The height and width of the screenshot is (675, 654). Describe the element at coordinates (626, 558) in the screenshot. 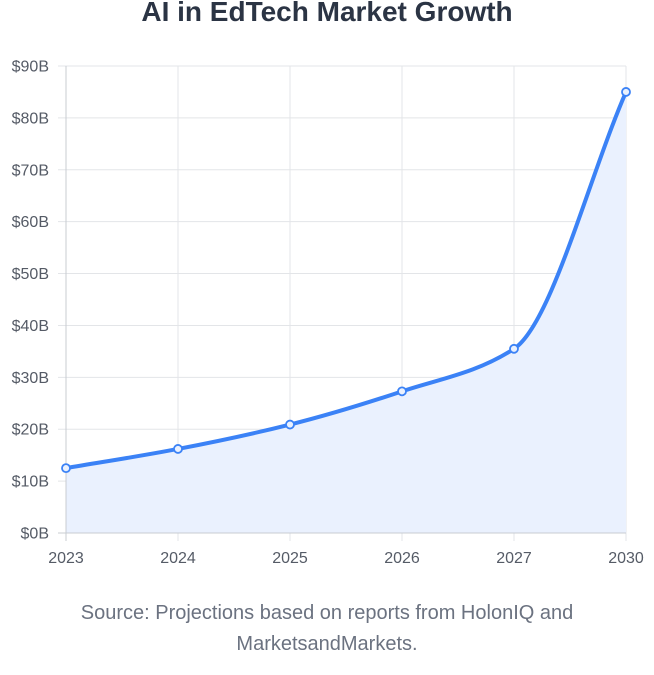

I see `x-tick-label: 2030` at that location.